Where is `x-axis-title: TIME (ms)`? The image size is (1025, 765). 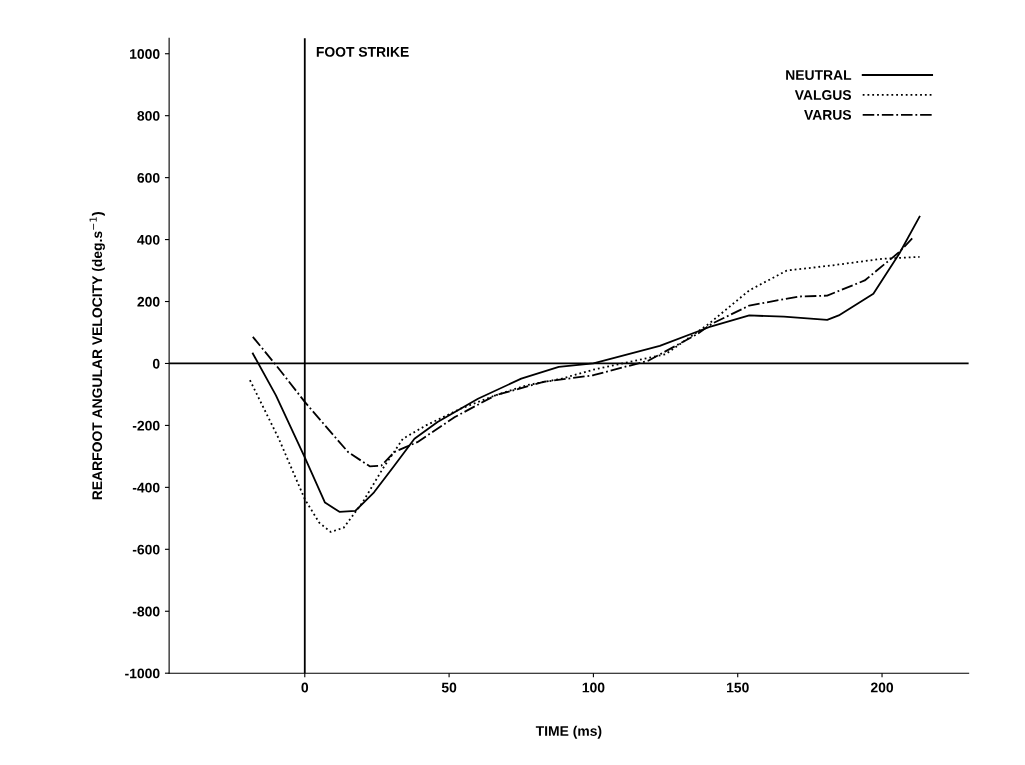
x-axis-title: TIME (ms) is located at coordinates (568, 732).